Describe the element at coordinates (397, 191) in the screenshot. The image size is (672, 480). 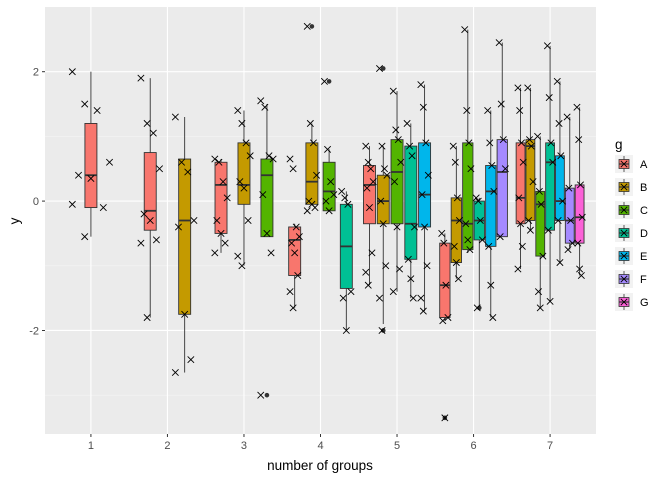
I see `box-5-C` at that location.